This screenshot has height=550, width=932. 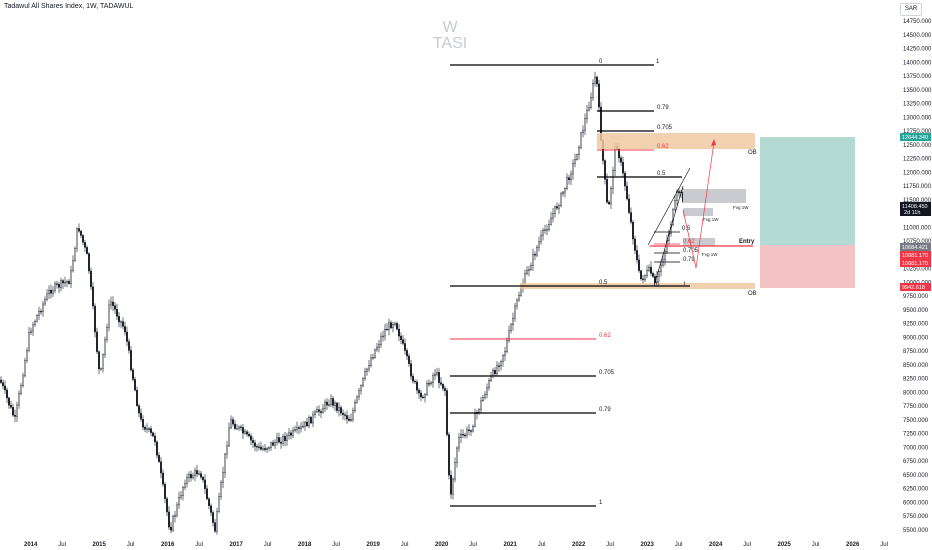 What do you see at coordinates (698, 205) in the screenshot?
I see `projection-arrow` at bounding box center [698, 205].